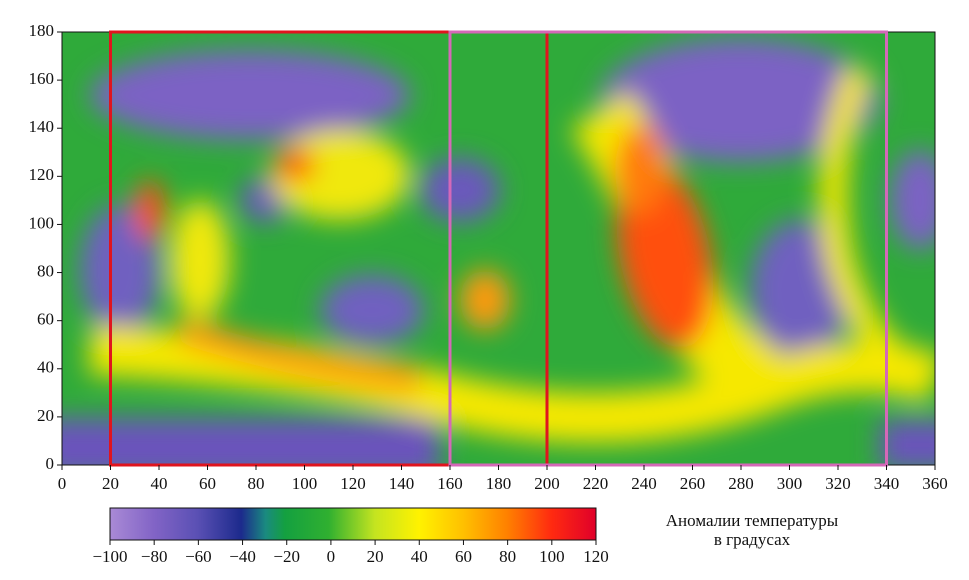  What do you see at coordinates (242, 556) in the screenshot?
I see `colorbar-tick-label: −40` at bounding box center [242, 556].